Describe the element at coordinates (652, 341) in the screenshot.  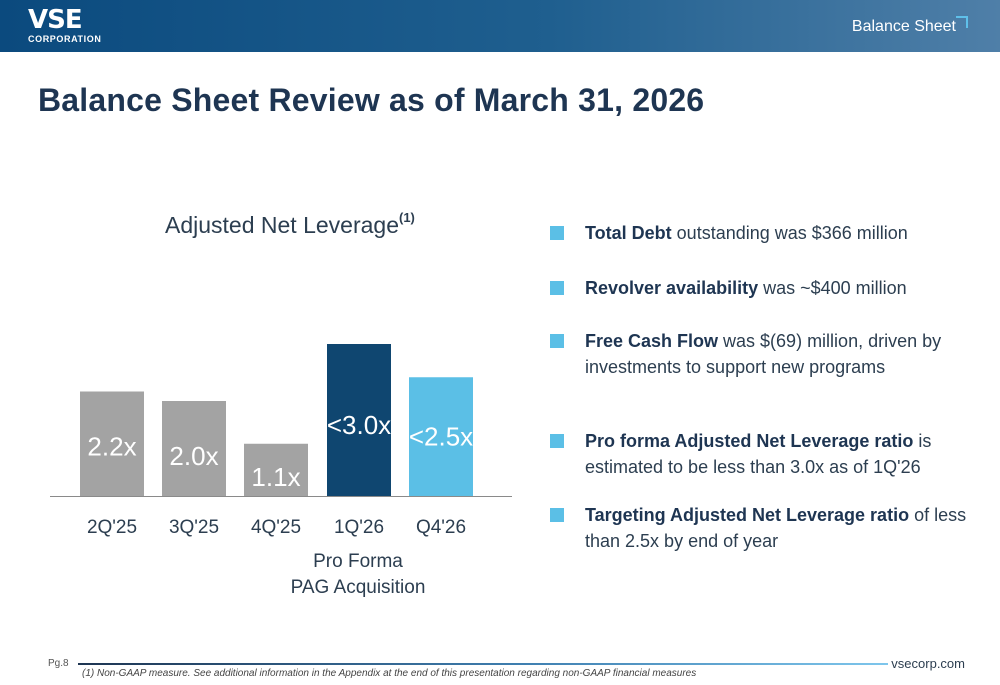
I see `bullet-bold-text: Free Cash Flow` at that location.